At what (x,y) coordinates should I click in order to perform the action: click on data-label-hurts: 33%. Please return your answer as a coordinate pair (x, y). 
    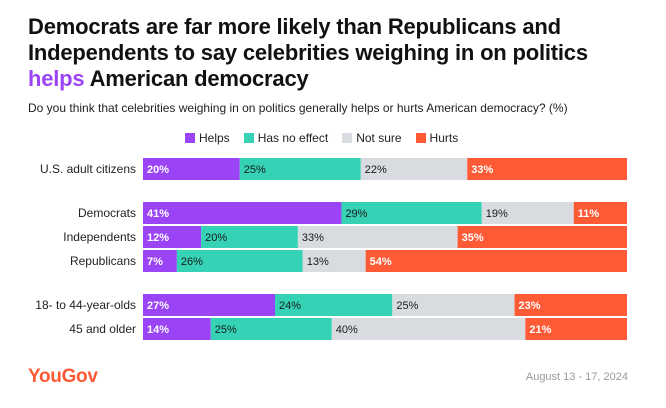
    Looking at the image, I should click on (482, 170).